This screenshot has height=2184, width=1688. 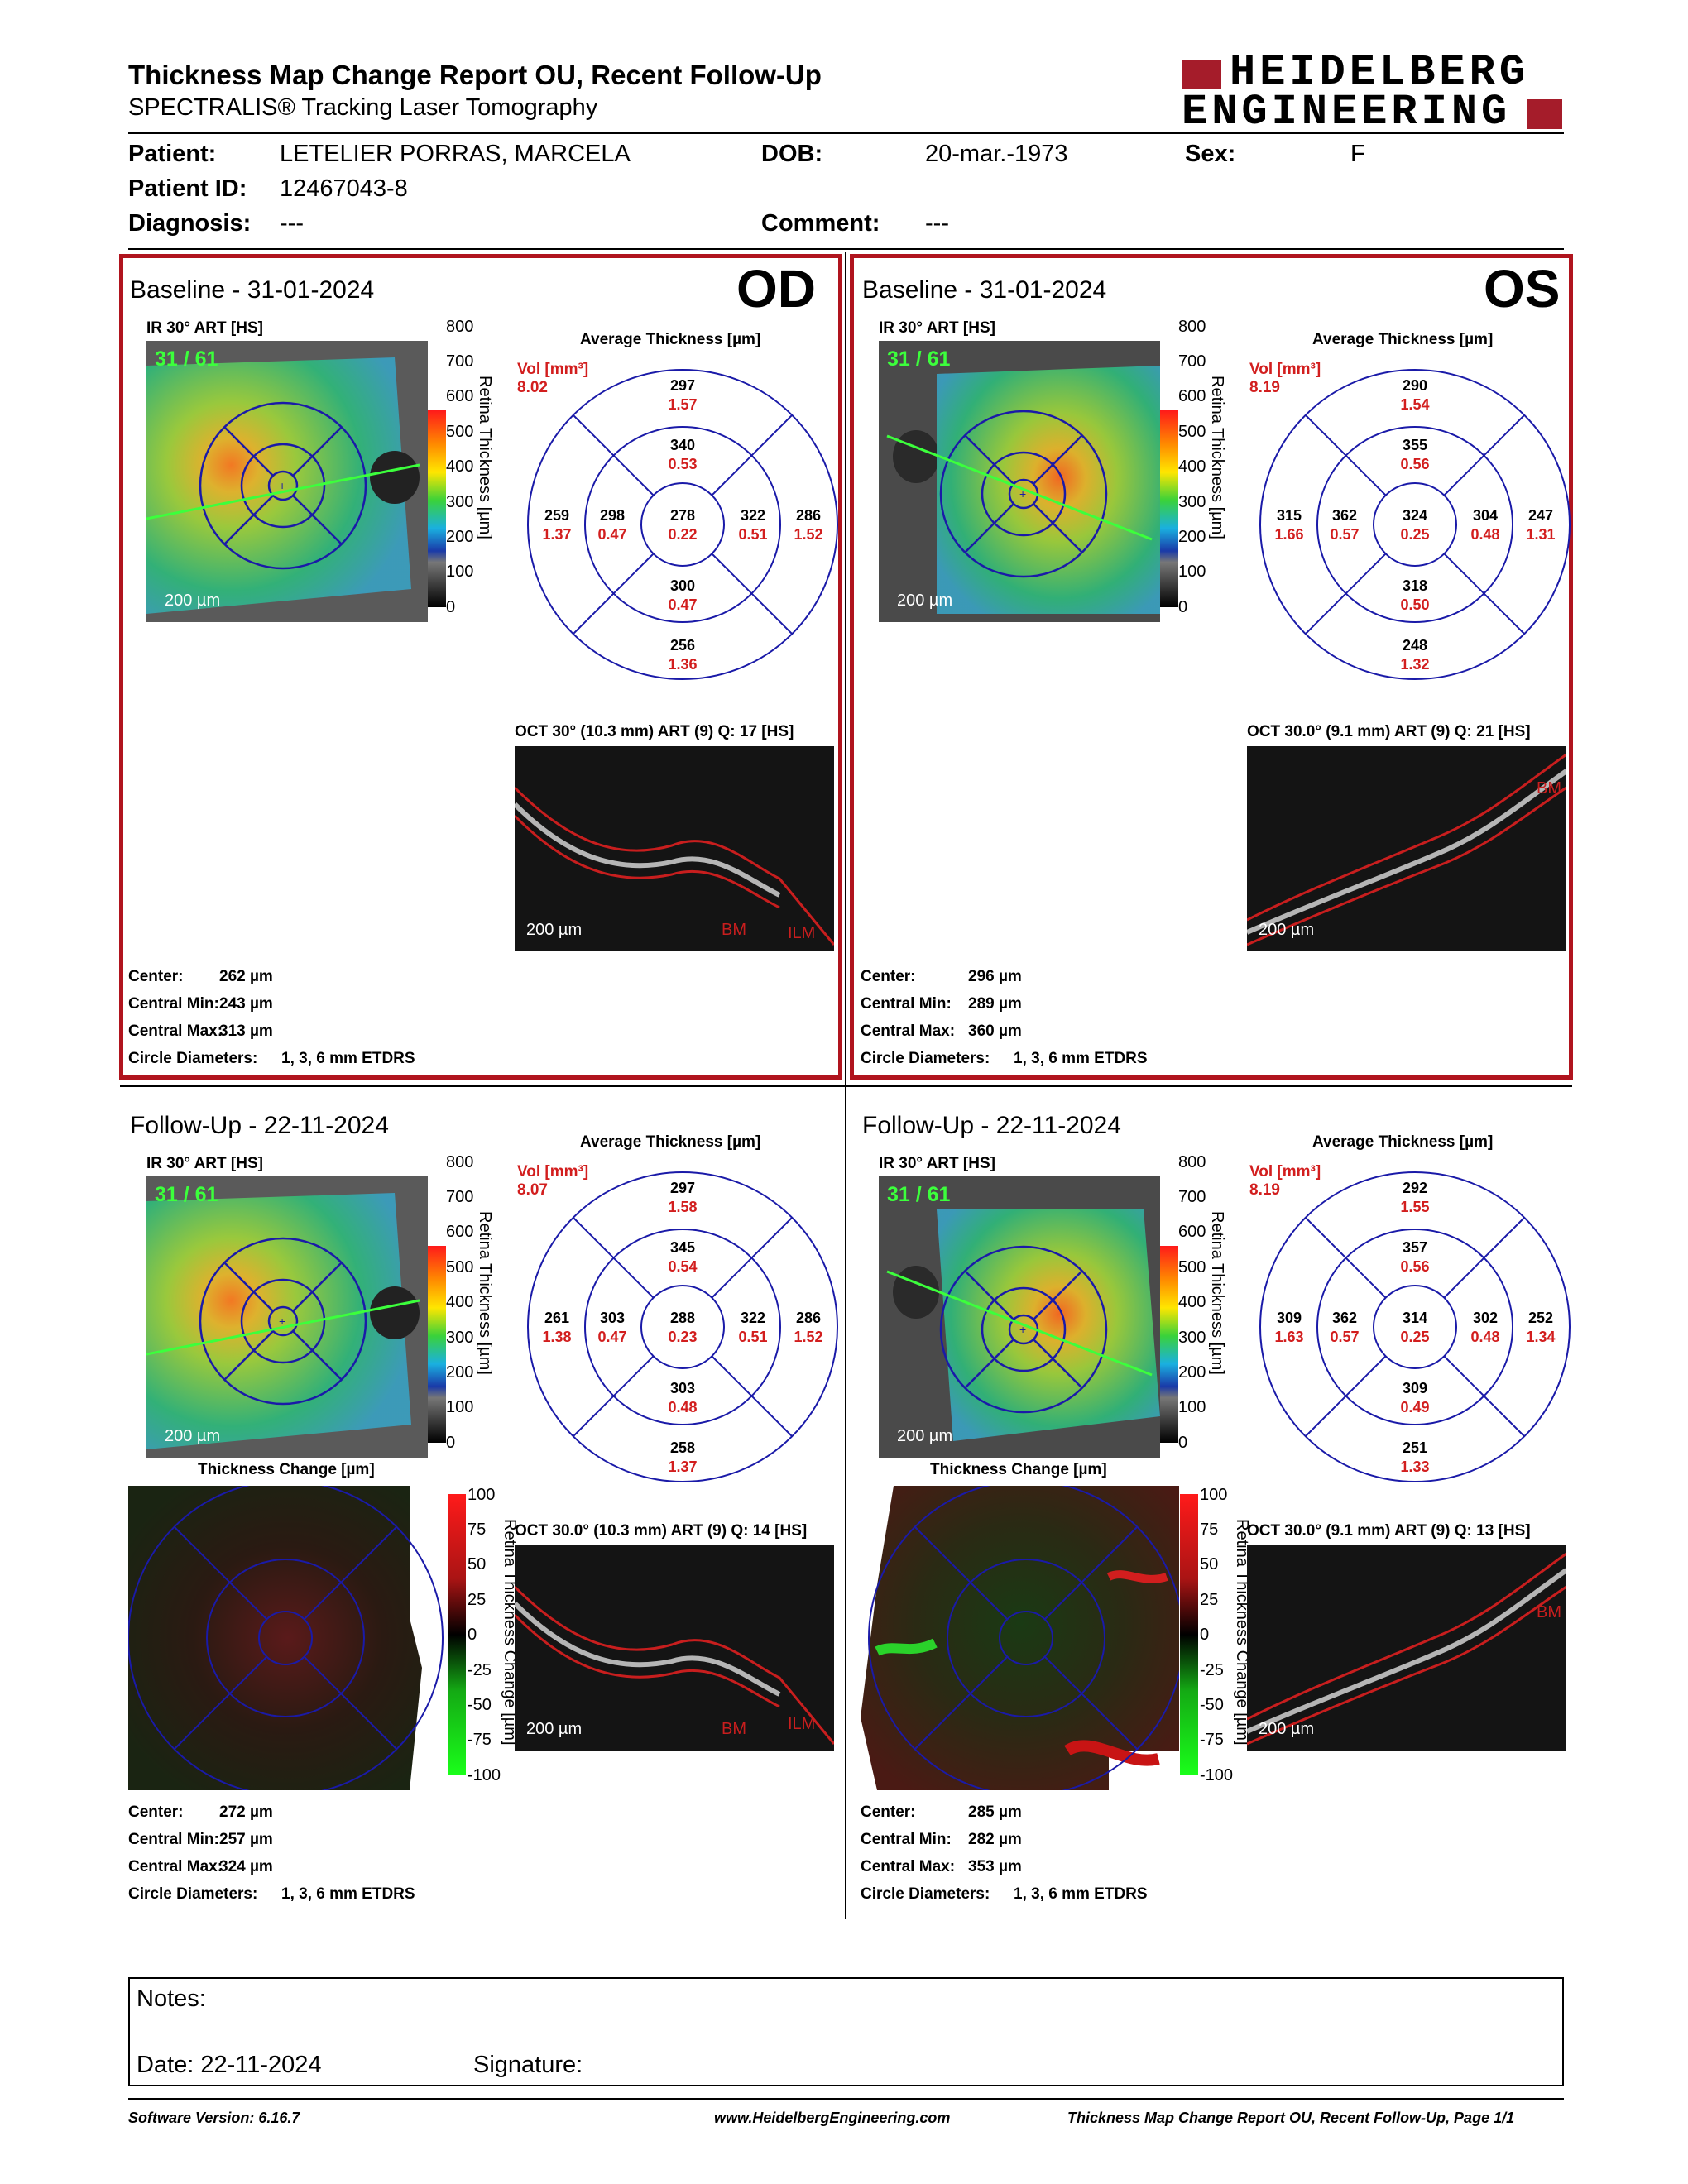 I want to click on inner-temporal-volume: 0.47, so click(x=611, y=534).